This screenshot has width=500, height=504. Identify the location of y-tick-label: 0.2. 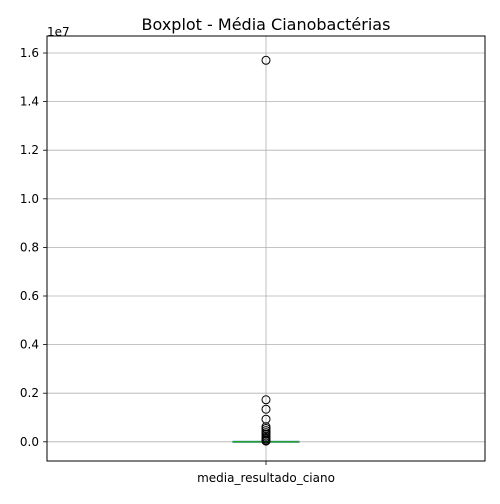
(29, 393).